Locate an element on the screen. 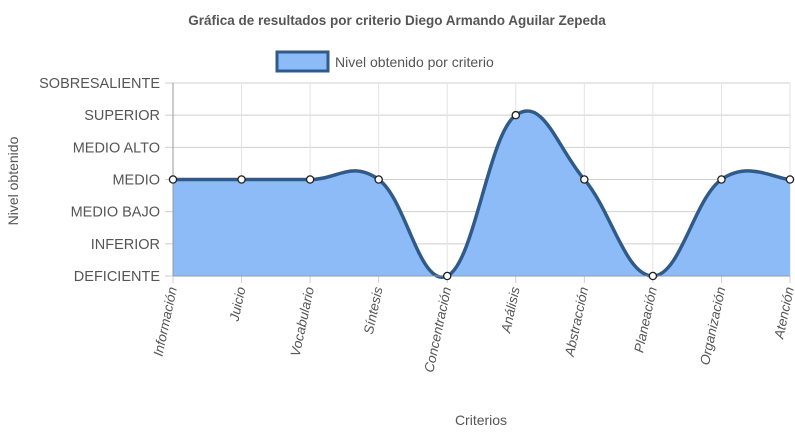 This screenshot has width=795, height=435. x-tick-label: Análisis is located at coordinates (510, 310).